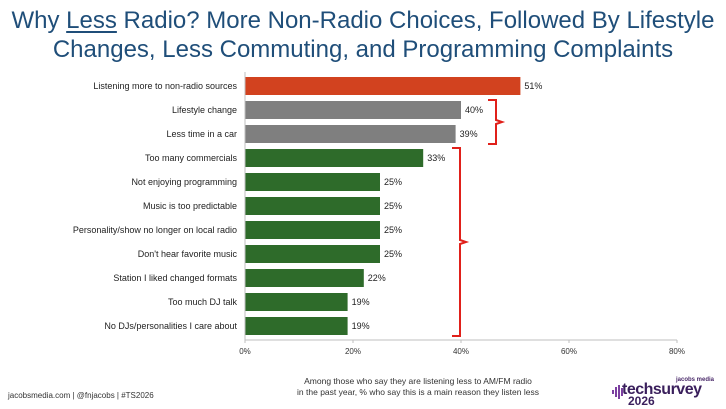 The width and height of the screenshot is (726, 409). I want to click on category-label: Too much DJ talk, so click(203, 302).